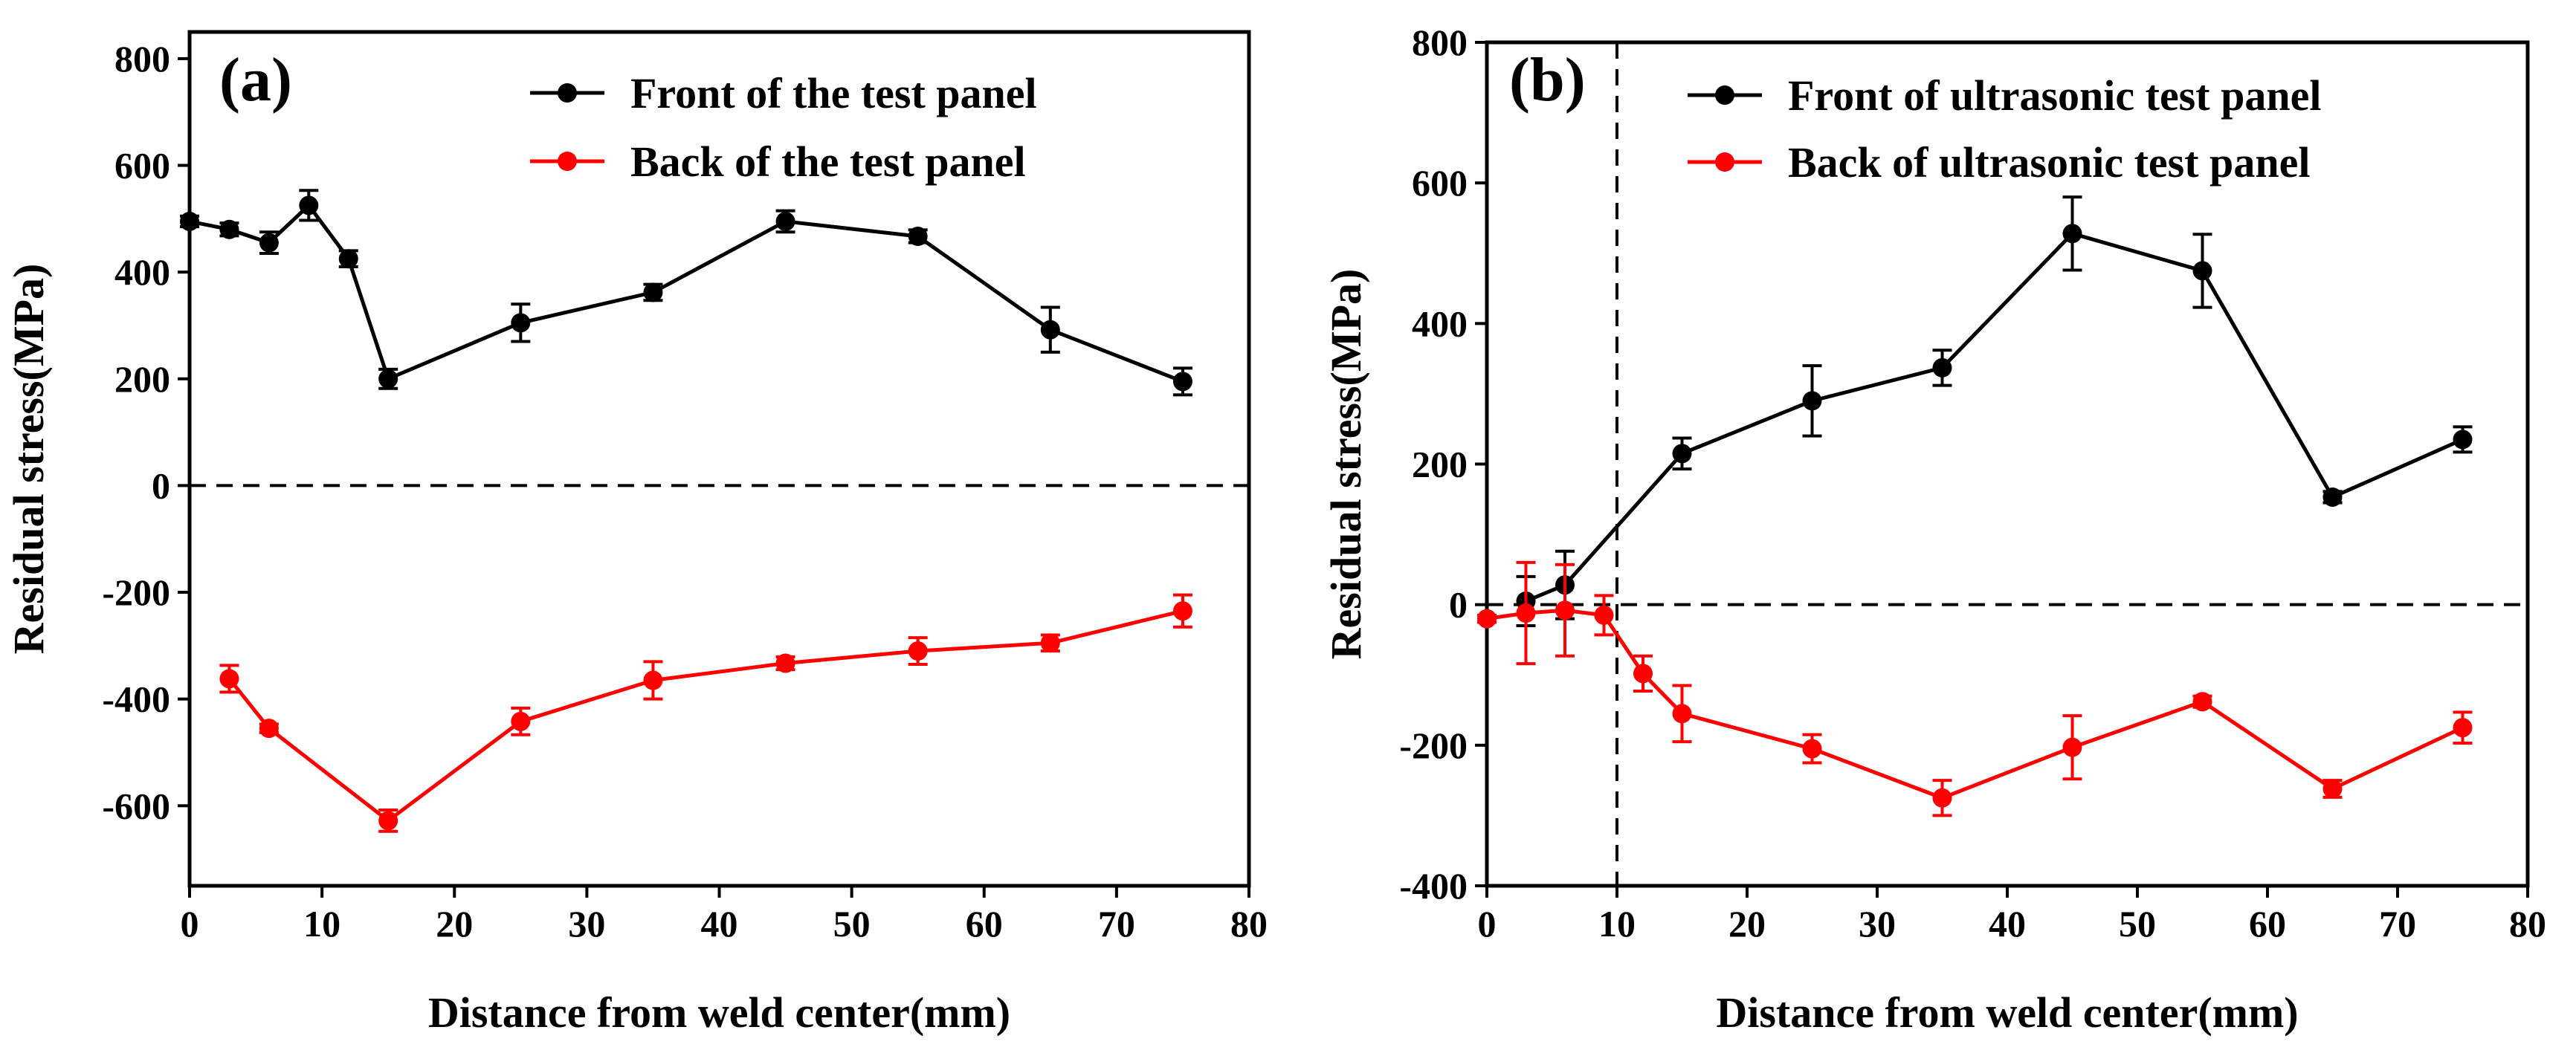 The image size is (2576, 1053). I want to click on panel-label: (b), so click(1547, 79).